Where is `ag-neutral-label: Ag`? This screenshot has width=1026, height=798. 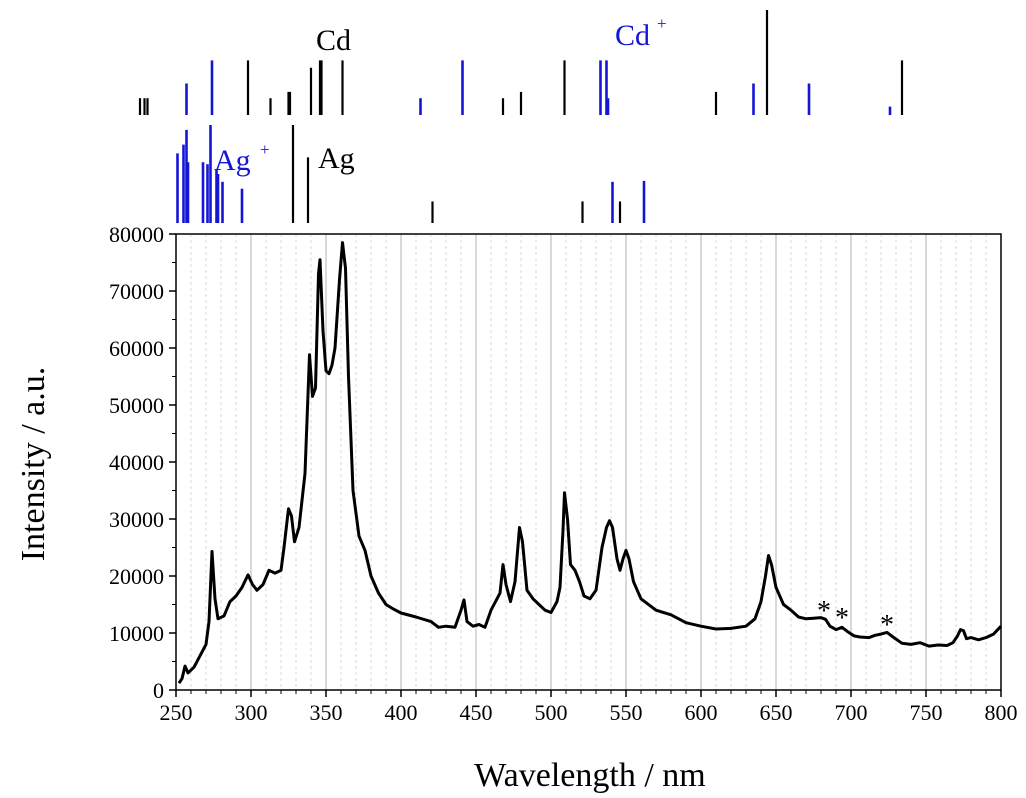
ag-neutral-label: Ag is located at coordinates (336, 158).